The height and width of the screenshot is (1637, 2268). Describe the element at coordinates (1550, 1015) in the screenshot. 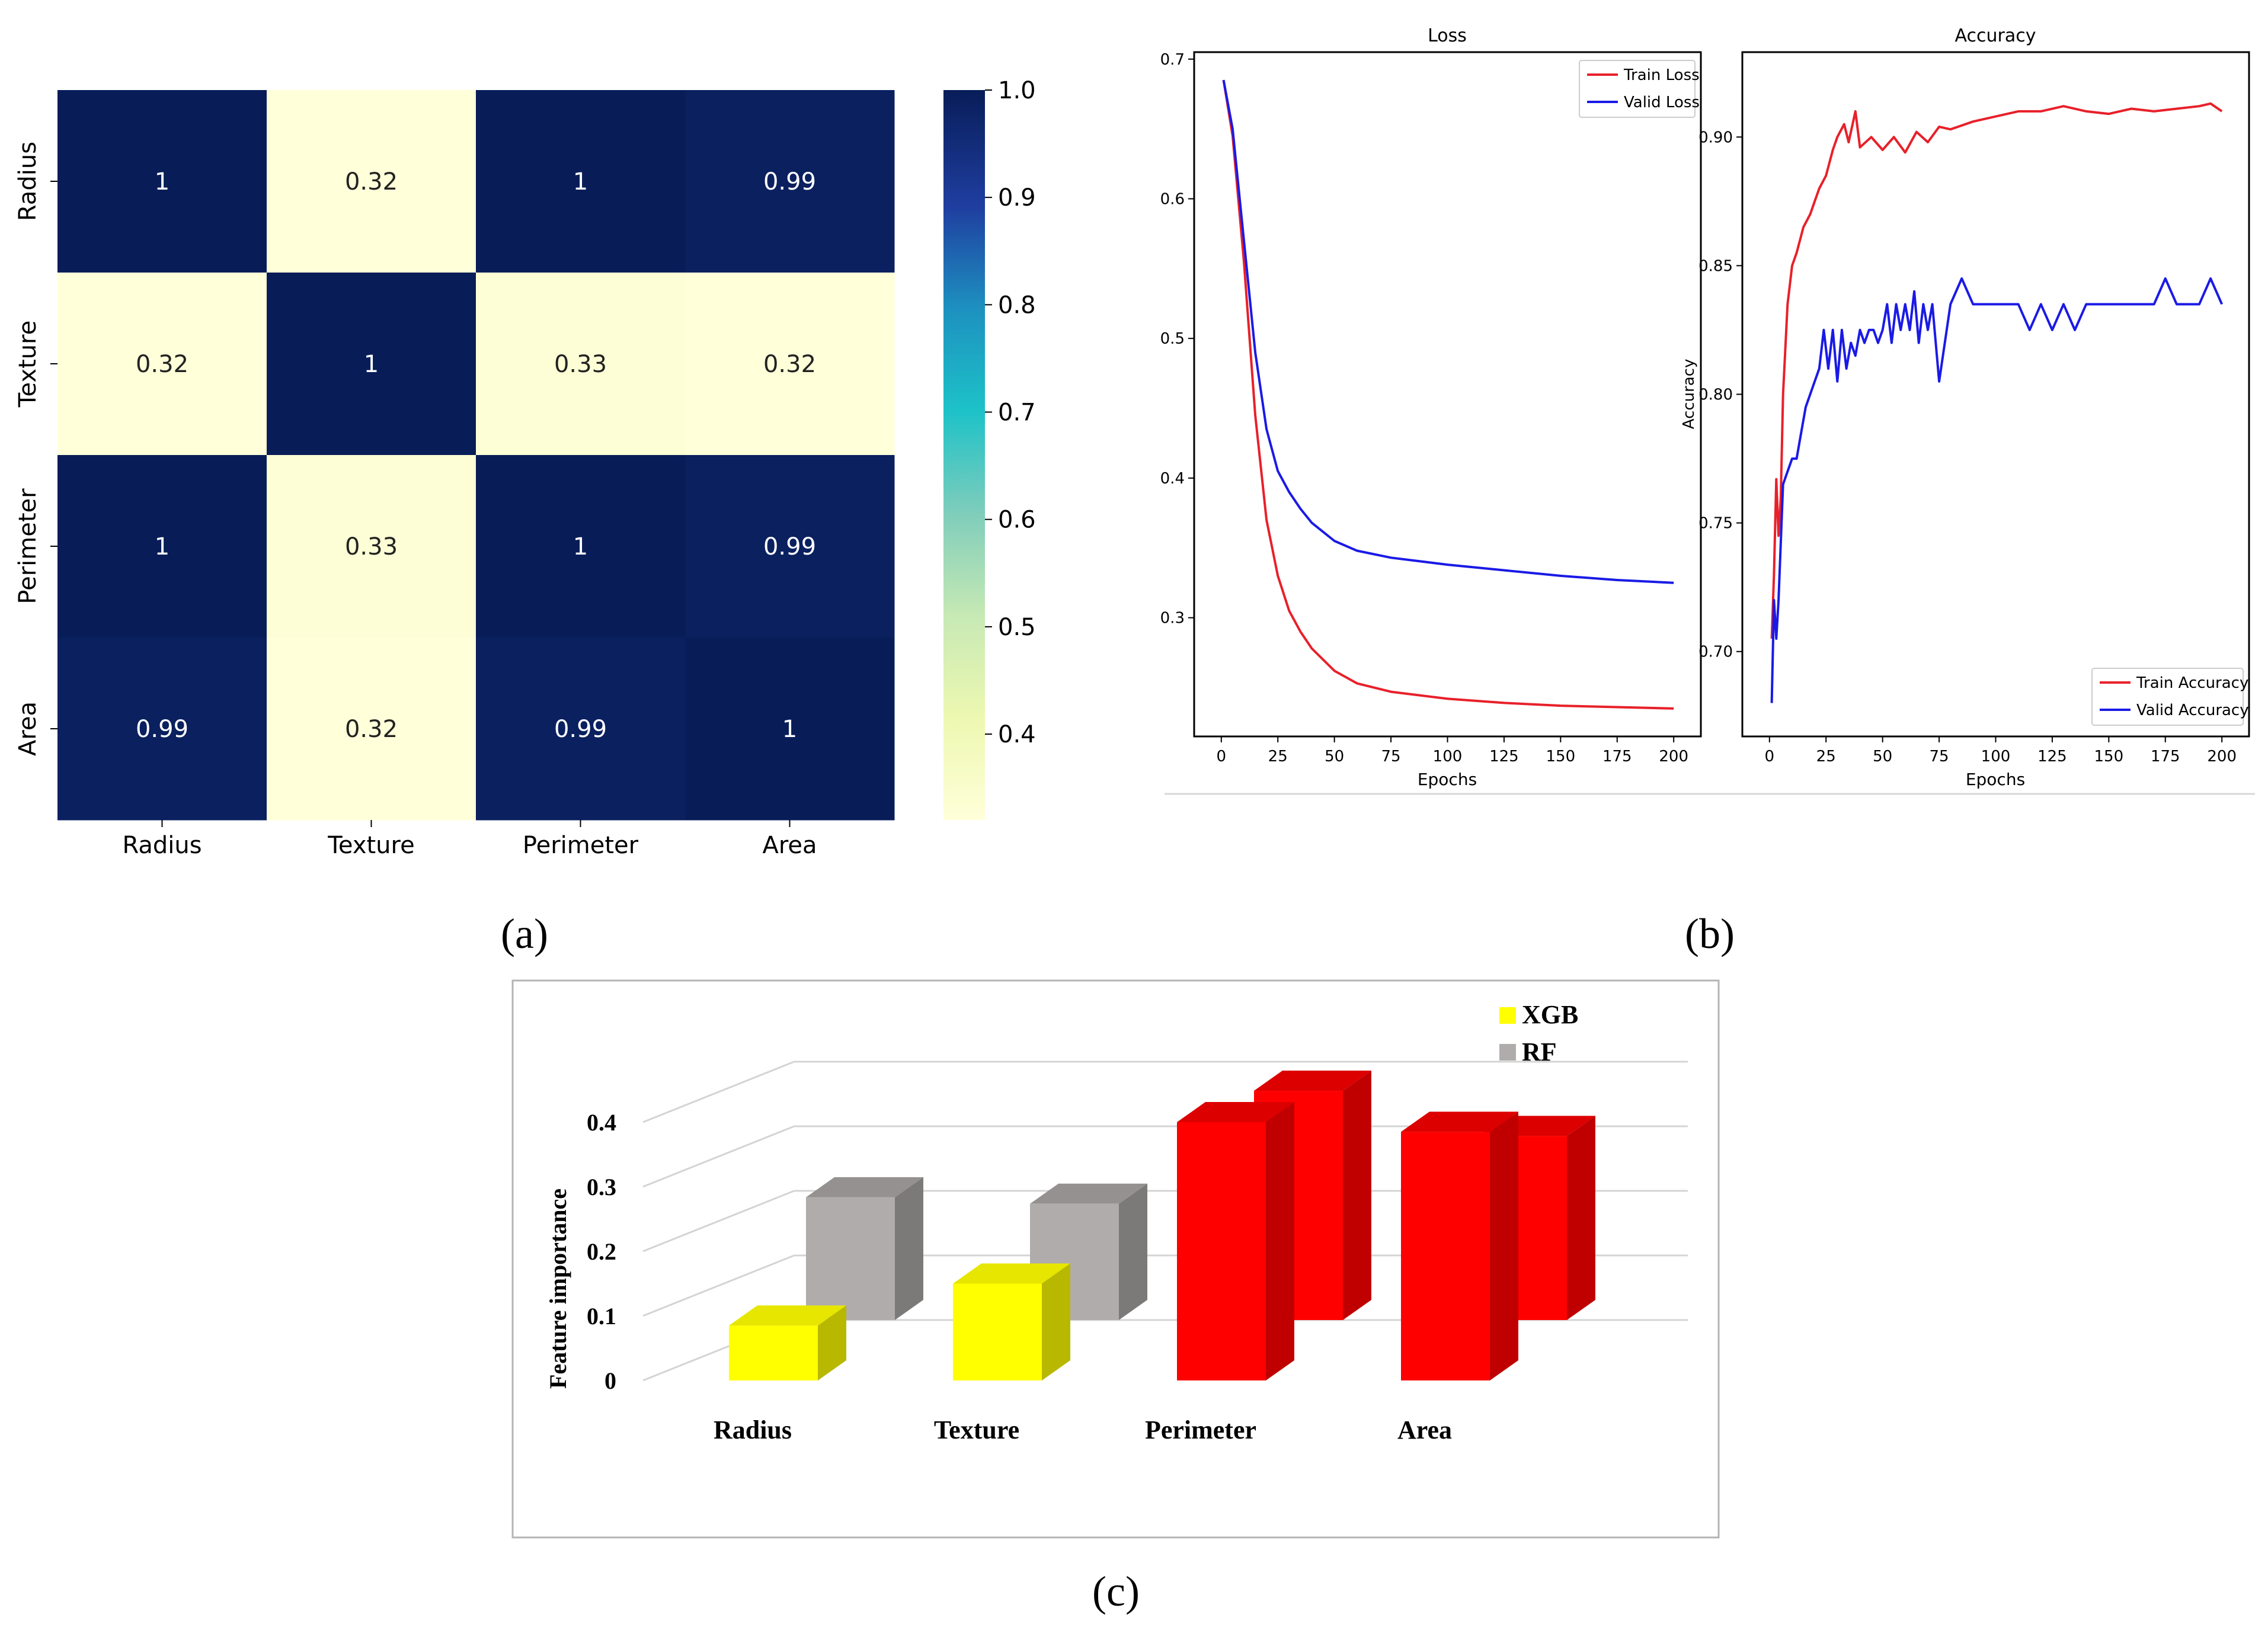

I see `legend-label-xgb: XGB` at that location.